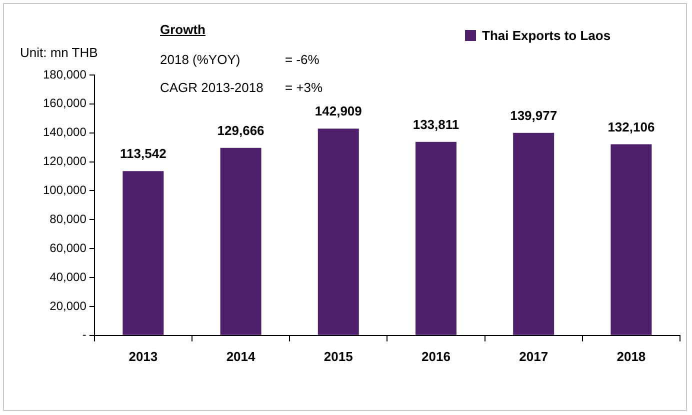 The image size is (692, 415). I want to click on y-tick-label: 80,000, so click(68, 219).